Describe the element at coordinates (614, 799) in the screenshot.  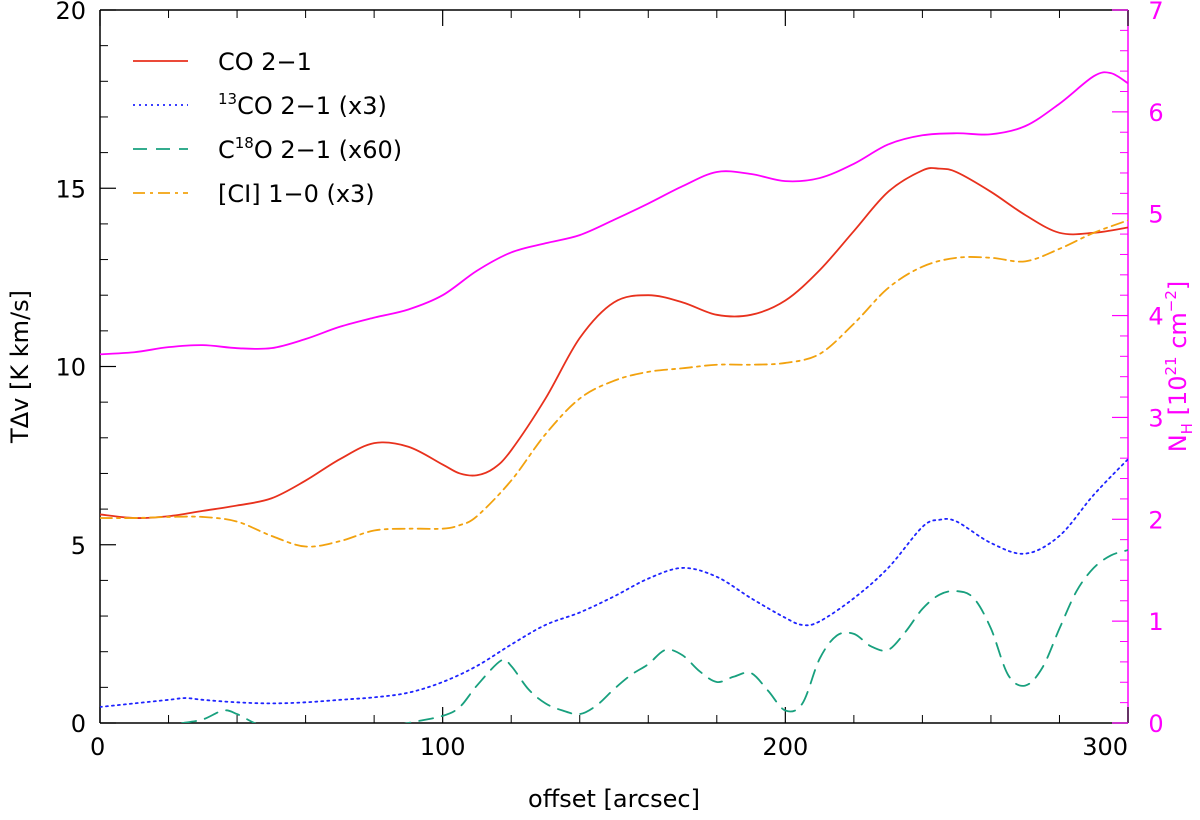
I see `x-axis-title: offset [arcsec]` at that location.